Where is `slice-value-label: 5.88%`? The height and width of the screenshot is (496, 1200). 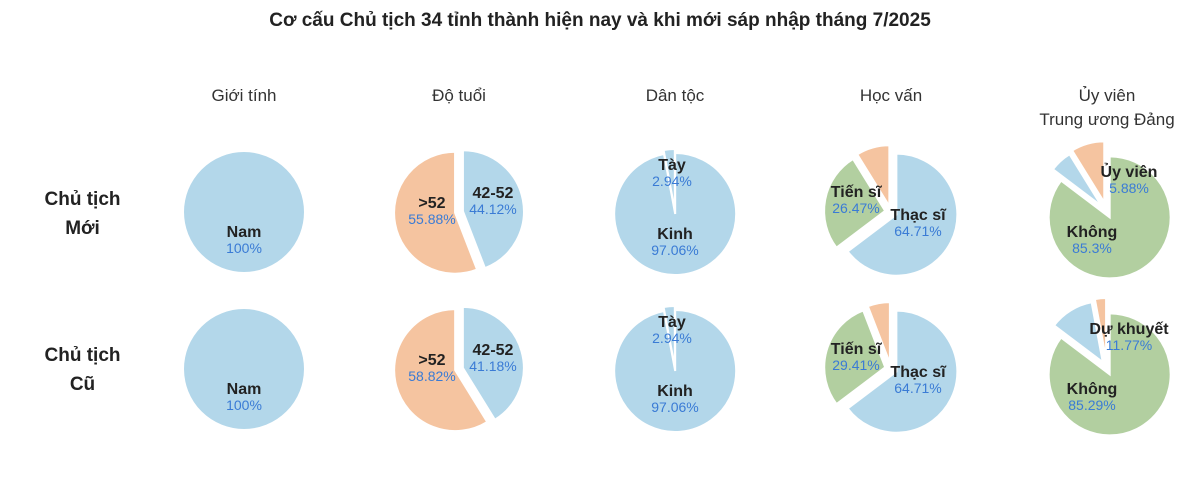 slice-value-label: 5.88% is located at coordinates (1129, 188).